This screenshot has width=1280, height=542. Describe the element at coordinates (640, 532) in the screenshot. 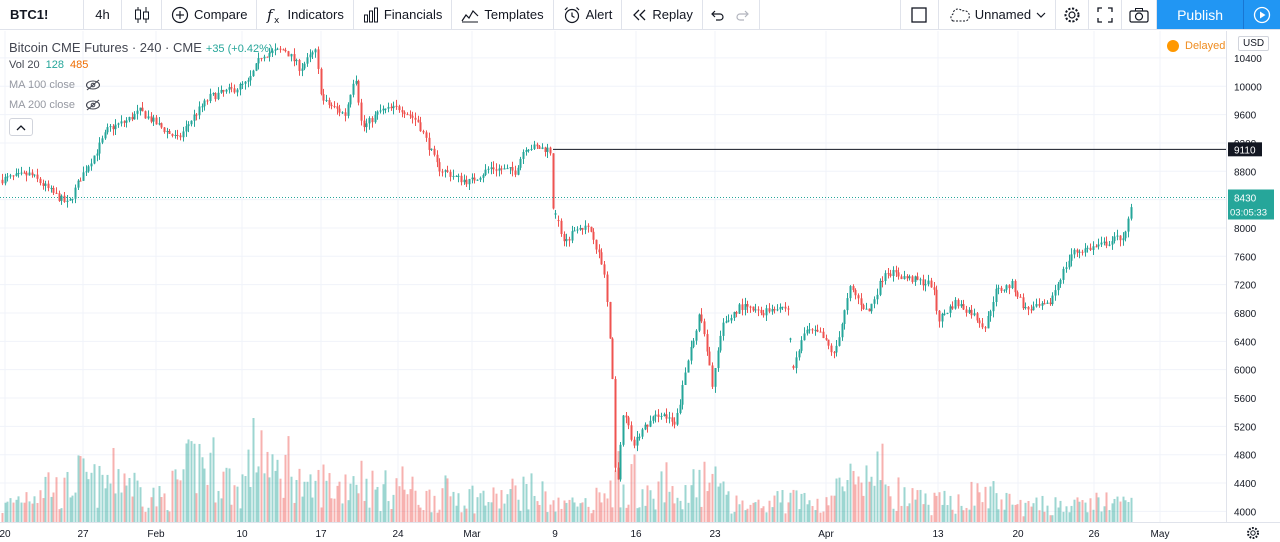

I see `time-axis-bg` at that location.